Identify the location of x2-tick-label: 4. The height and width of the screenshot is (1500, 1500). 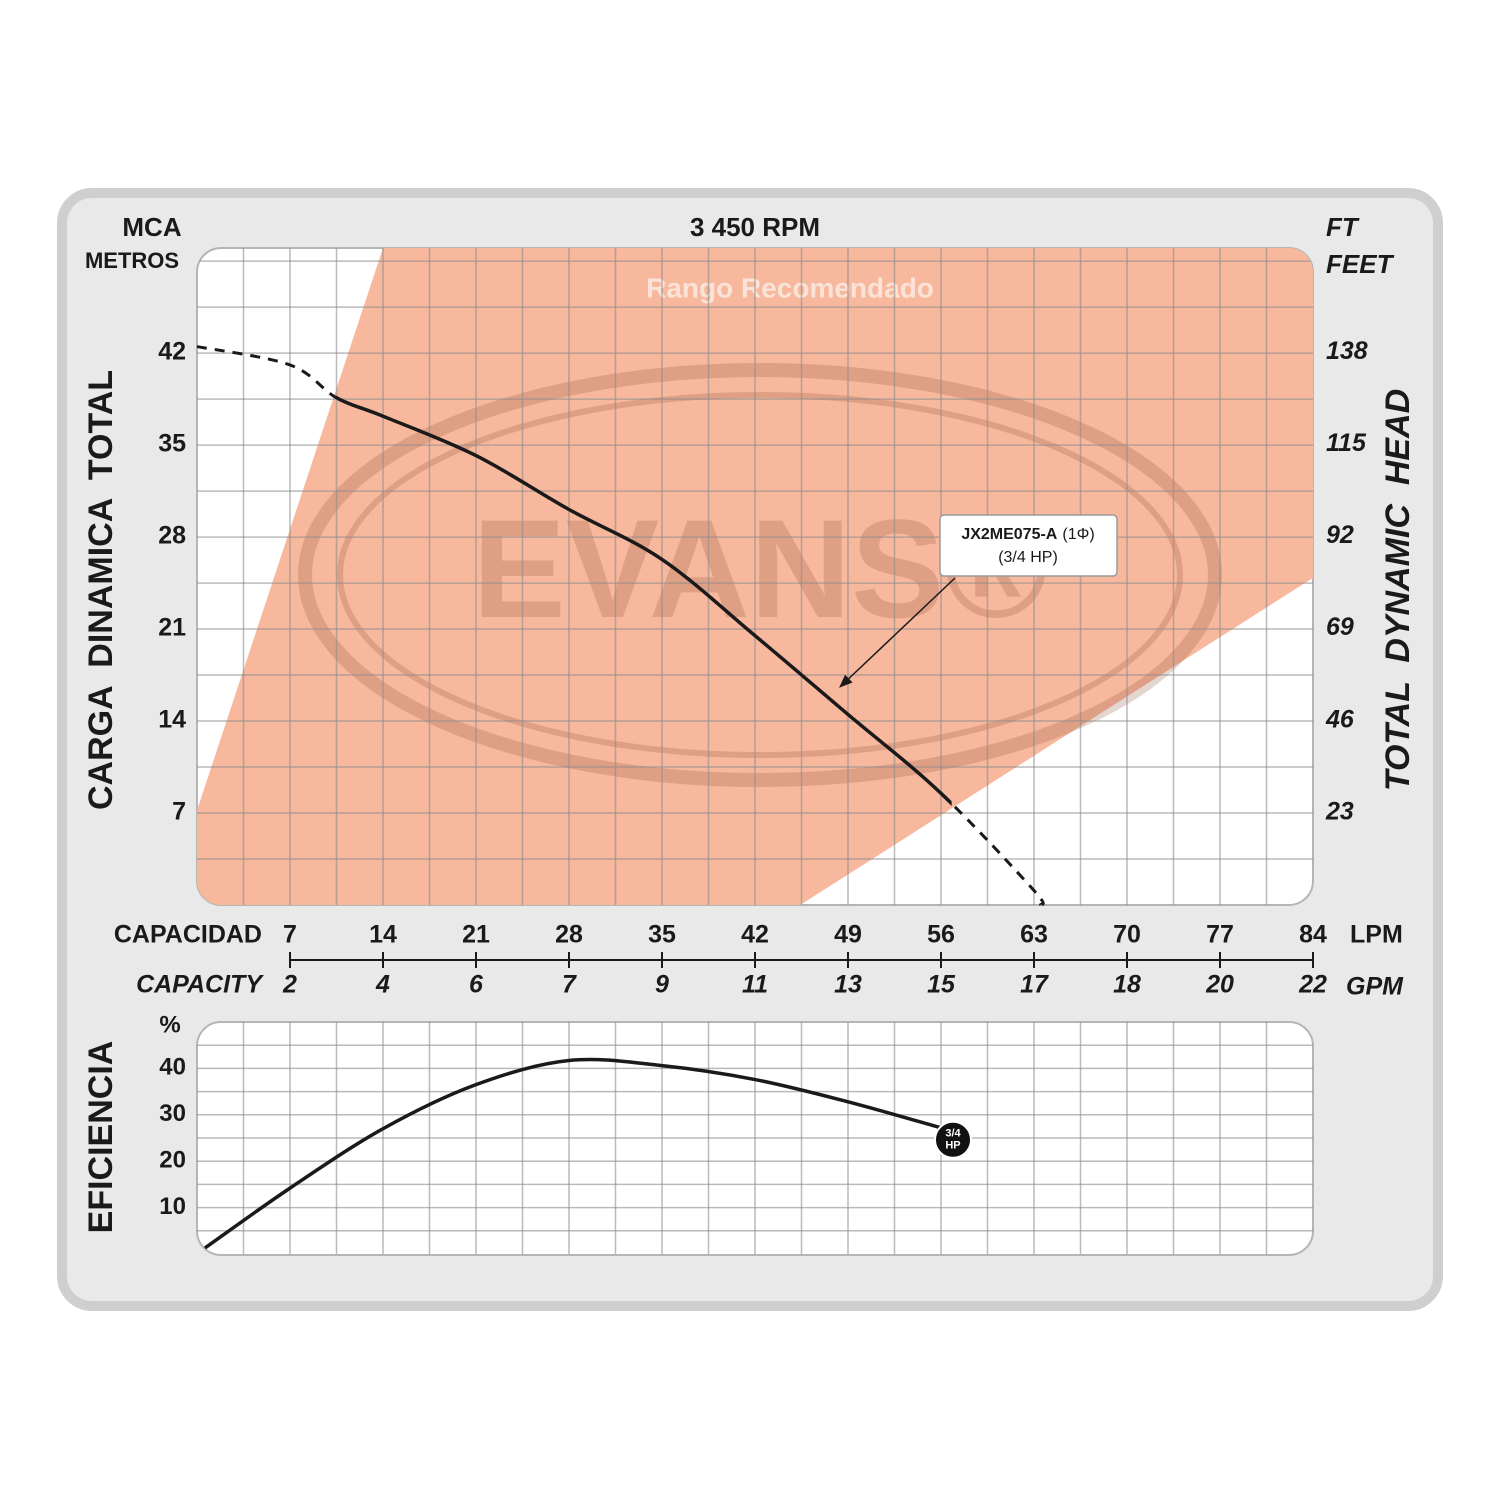
(382, 985).